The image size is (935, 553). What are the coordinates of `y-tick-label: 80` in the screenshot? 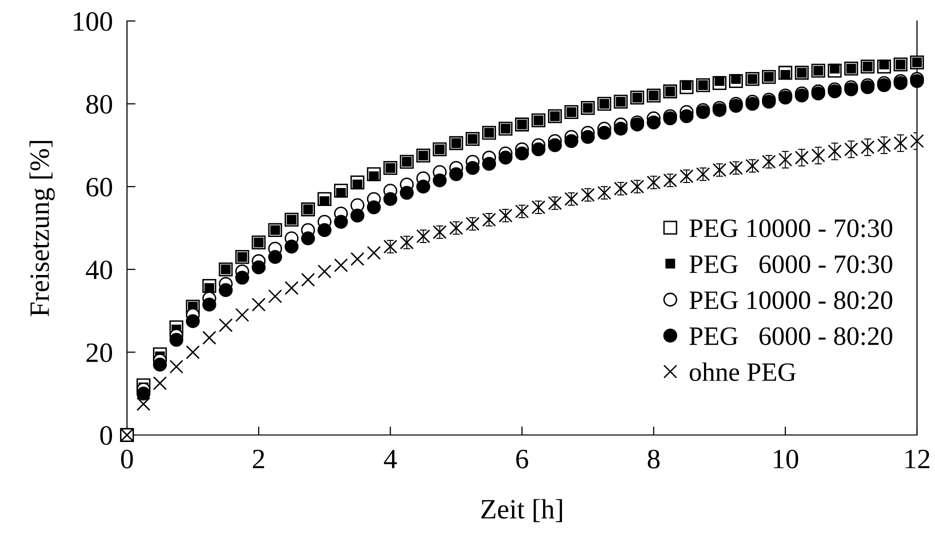 It's located at (99, 104).